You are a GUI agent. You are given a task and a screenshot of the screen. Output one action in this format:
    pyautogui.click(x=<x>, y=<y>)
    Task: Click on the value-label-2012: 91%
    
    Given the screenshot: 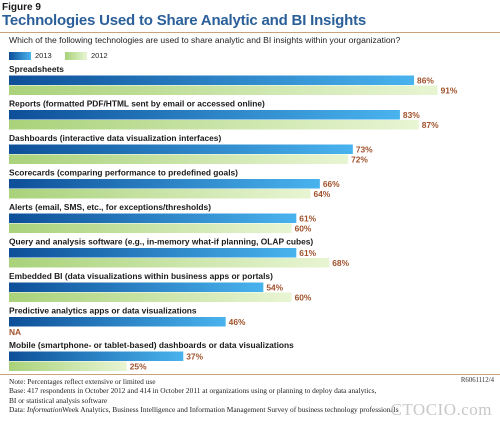 What is the action you would take?
    pyautogui.click(x=449, y=91)
    